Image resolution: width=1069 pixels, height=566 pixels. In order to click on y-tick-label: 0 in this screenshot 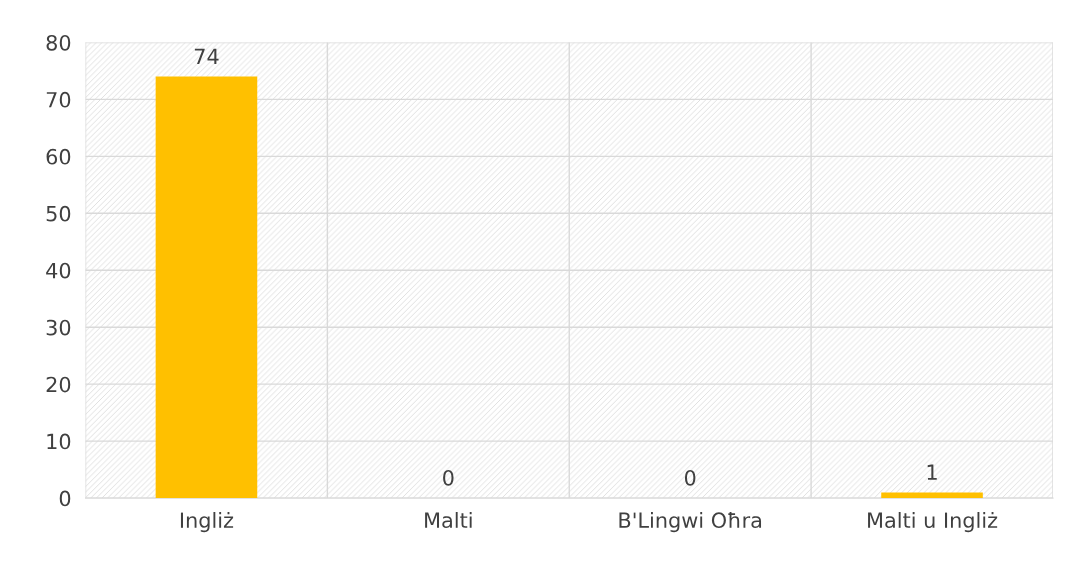, I will do `click(65, 498)`.